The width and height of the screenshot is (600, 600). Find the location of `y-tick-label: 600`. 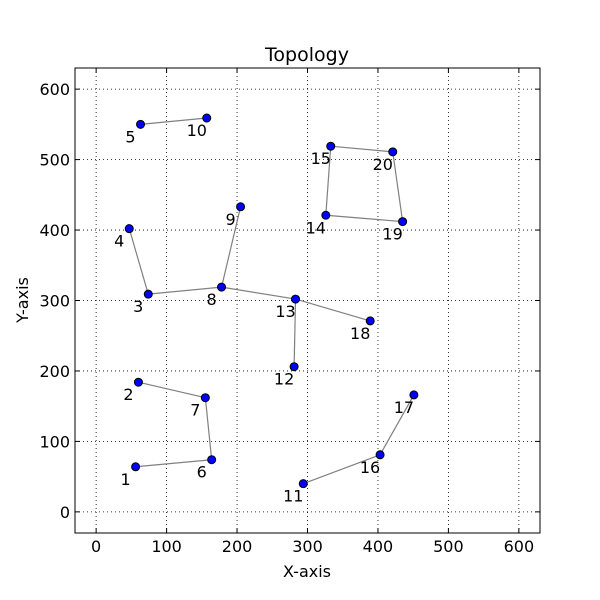

y-tick-label: 600 is located at coordinates (54, 89).